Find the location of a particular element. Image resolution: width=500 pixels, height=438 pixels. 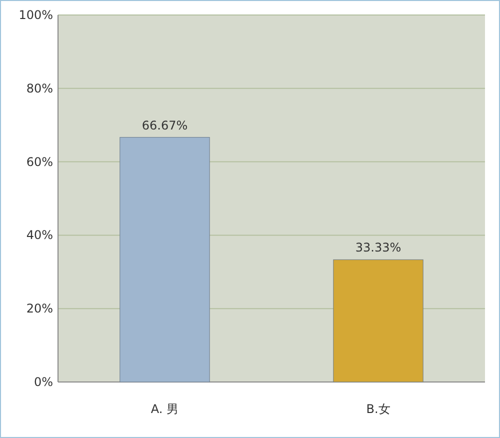

y-tick-label: 0% is located at coordinates (43, 382).